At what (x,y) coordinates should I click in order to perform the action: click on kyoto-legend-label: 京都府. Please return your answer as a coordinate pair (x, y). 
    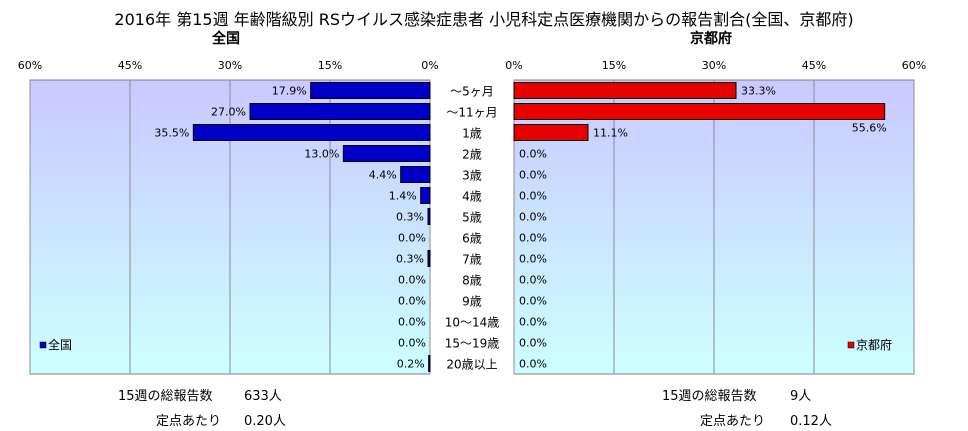
    Looking at the image, I should click on (874, 344).